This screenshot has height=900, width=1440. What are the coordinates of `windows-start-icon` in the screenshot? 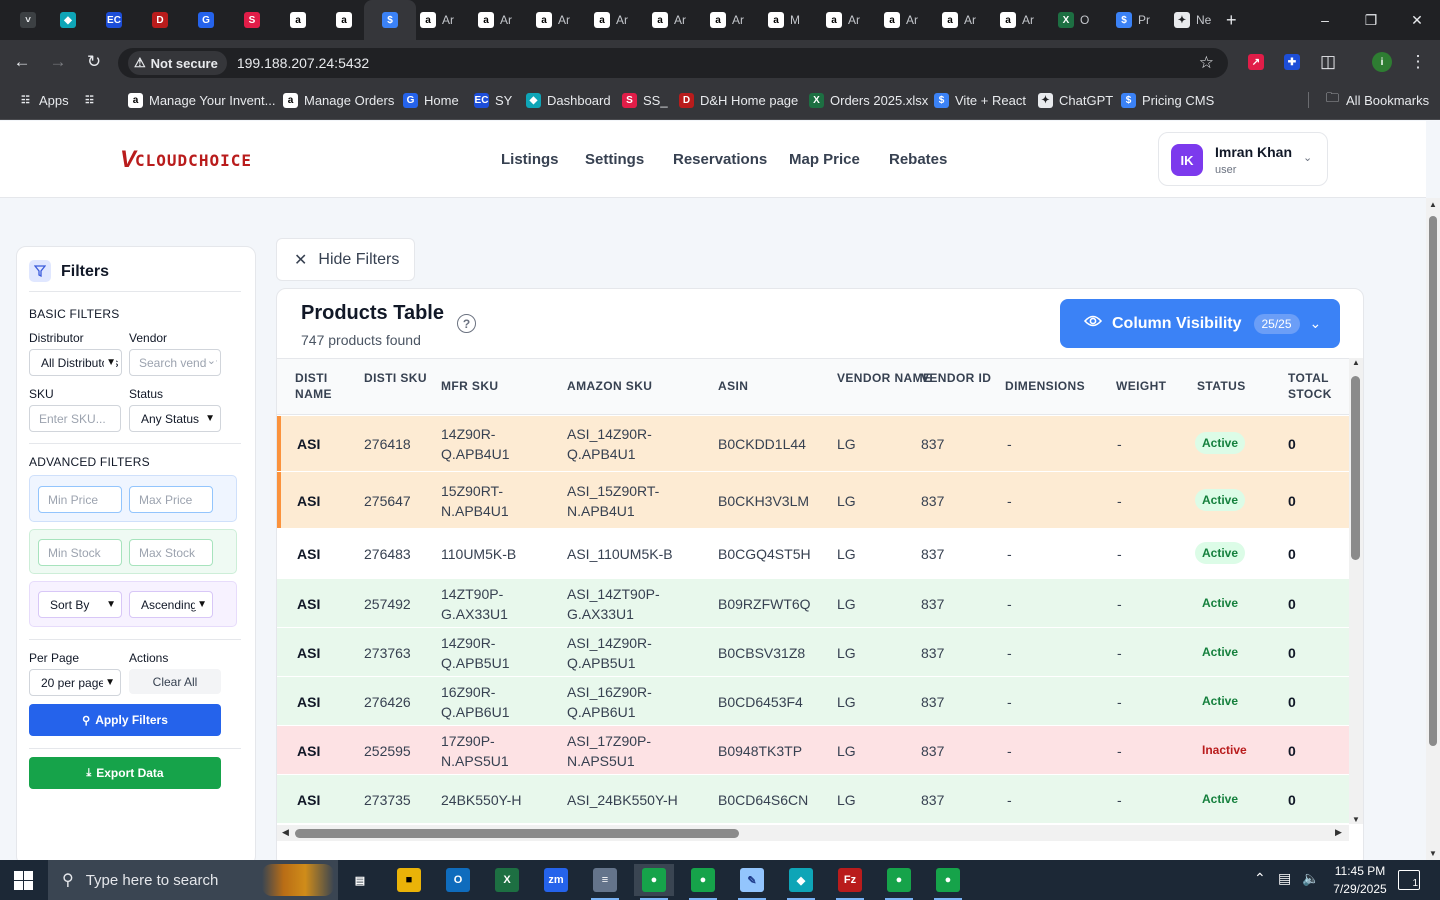 It's located at (23, 883).